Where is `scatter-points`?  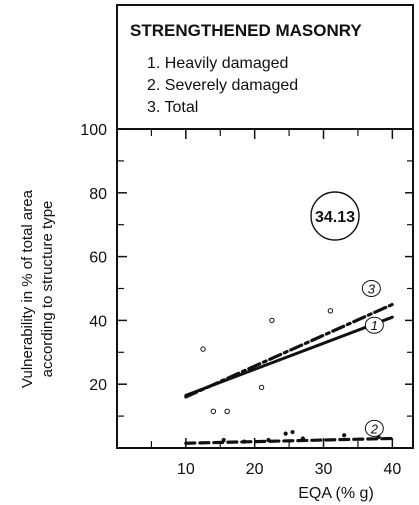 scatter-points is located at coordinates (290, 376).